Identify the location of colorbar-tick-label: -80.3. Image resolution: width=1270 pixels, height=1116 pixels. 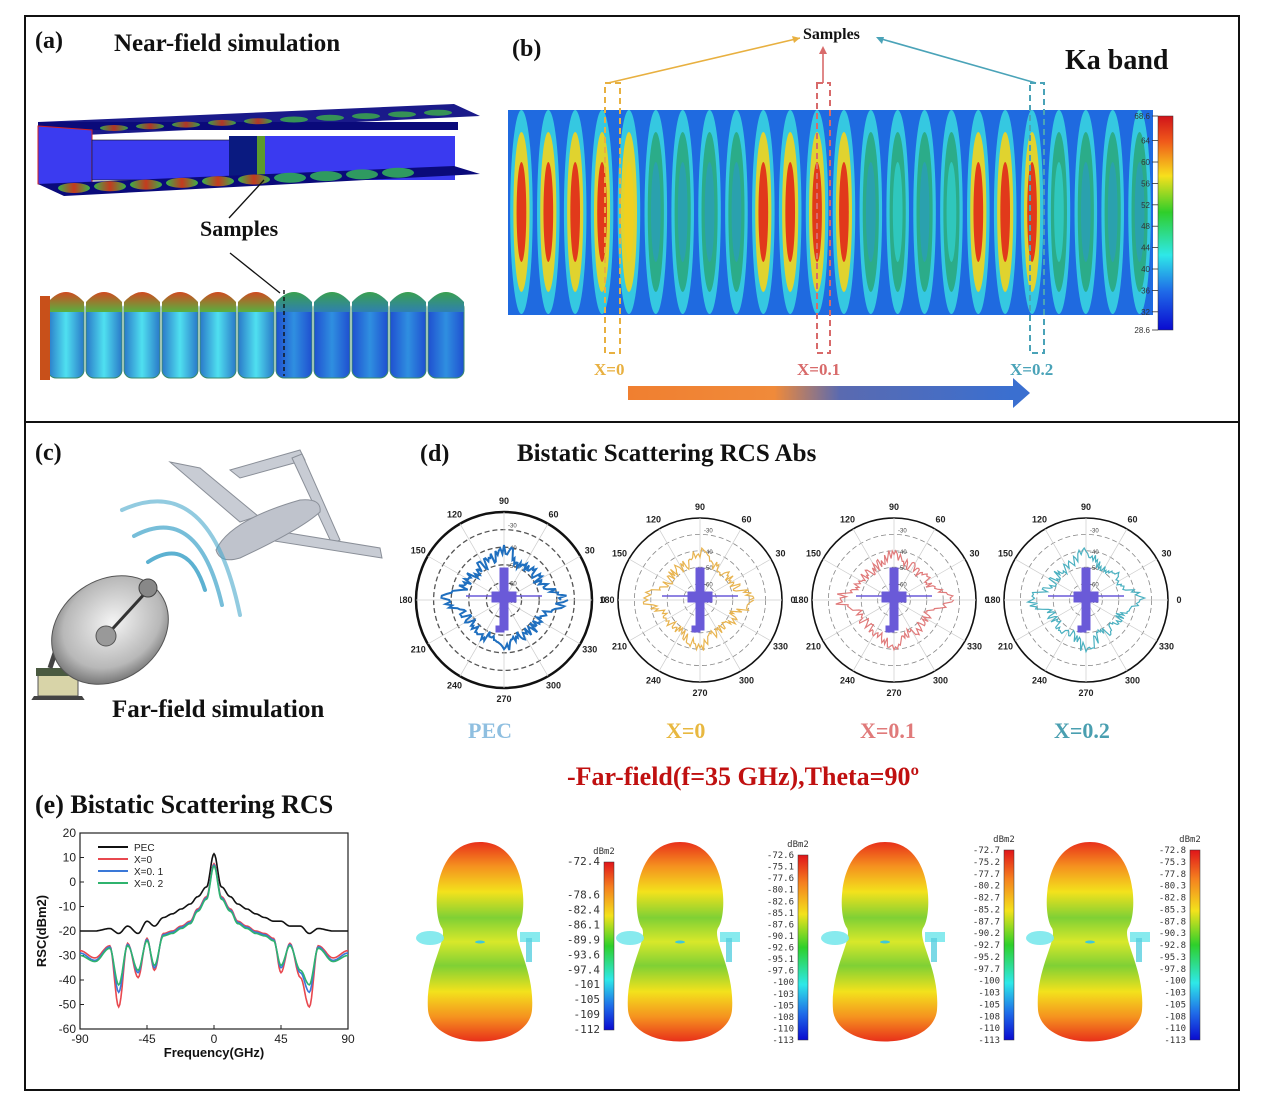
(1172, 887).